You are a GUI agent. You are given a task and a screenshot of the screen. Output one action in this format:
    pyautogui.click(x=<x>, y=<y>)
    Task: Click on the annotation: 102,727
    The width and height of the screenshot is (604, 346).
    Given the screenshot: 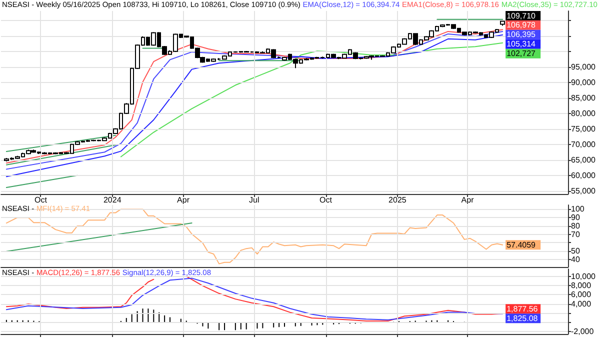 What is the action you would take?
    pyautogui.click(x=521, y=53)
    